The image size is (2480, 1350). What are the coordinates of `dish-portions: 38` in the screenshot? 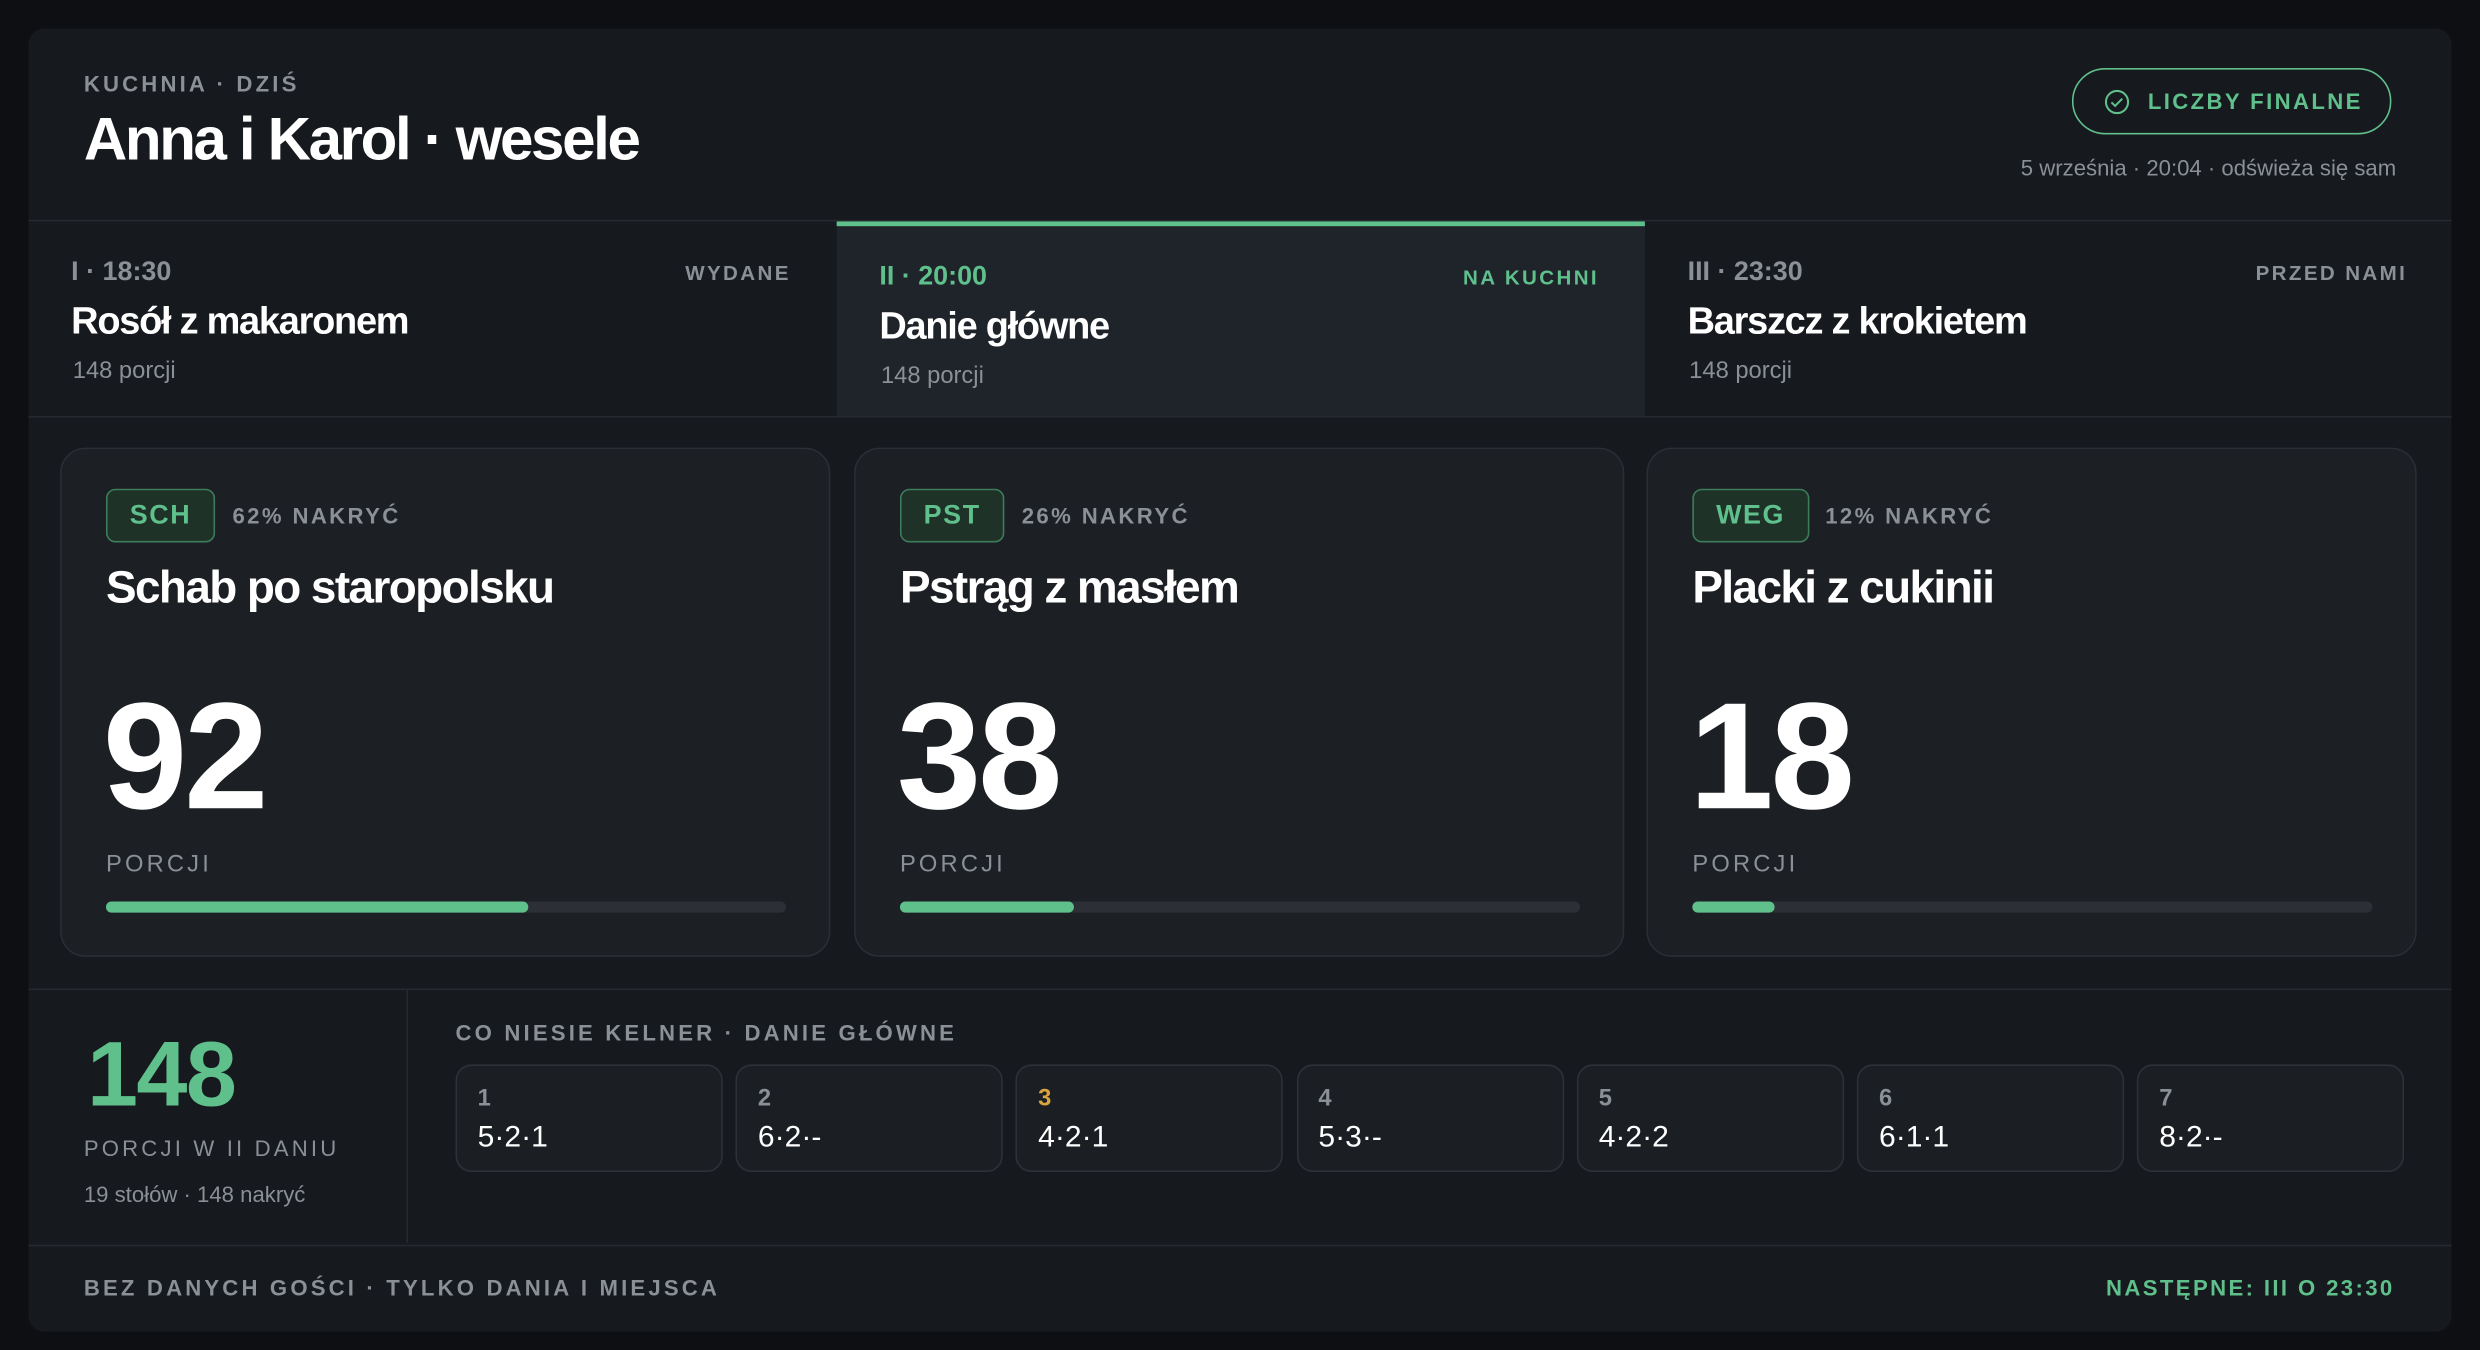 It's located at (979, 757).